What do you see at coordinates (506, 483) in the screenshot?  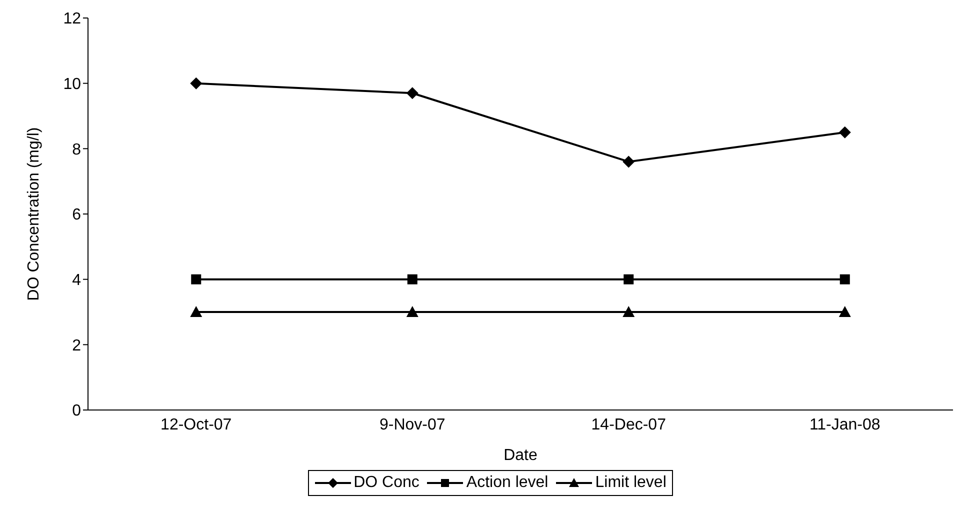 I see `legend-label: Action level` at bounding box center [506, 483].